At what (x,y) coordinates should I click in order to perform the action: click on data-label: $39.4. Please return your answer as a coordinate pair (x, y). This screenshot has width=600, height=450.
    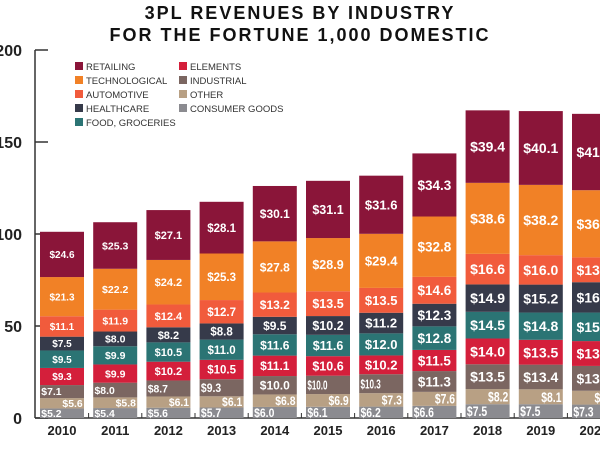
    Looking at the image, I should click on (487, 147).